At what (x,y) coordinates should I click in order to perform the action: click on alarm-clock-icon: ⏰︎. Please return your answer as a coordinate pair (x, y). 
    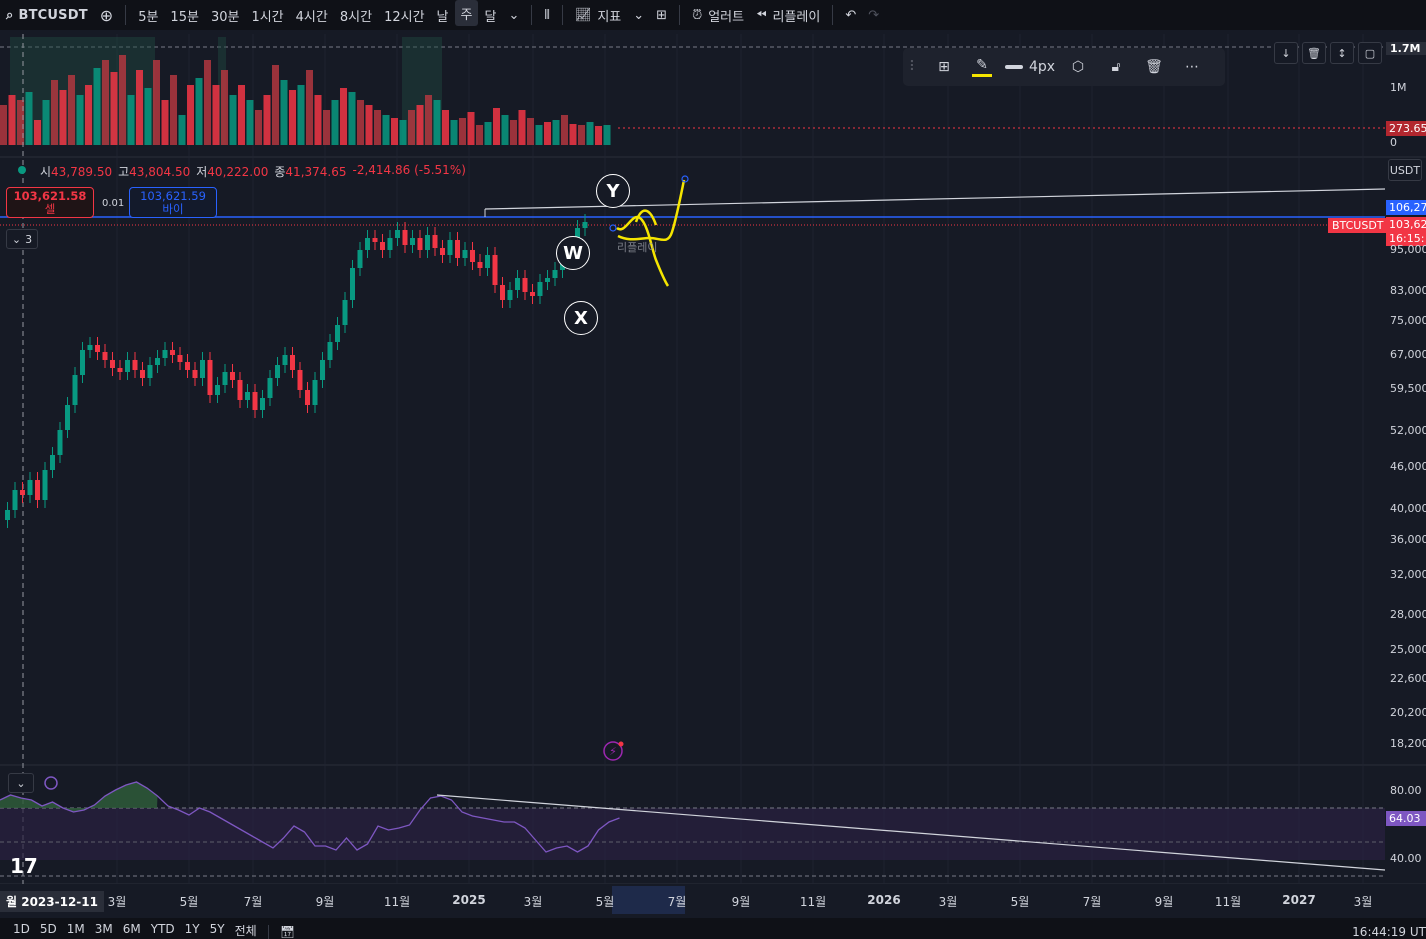
    Looking at the image, I should click on (697, 15).